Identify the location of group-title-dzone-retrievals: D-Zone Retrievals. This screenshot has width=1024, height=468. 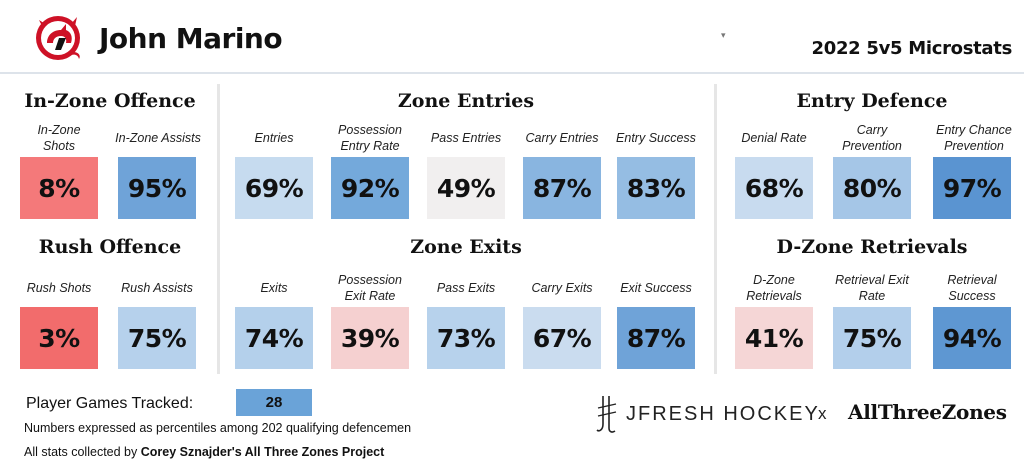
(872, 247).